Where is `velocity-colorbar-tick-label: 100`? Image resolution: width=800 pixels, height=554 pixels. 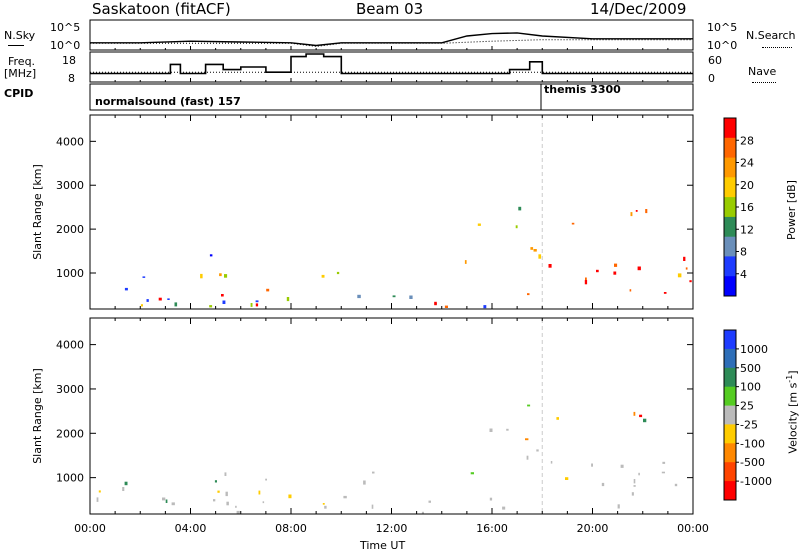
velocity-colorbar-tick-label: 100 is located at coordinates (750, 387).